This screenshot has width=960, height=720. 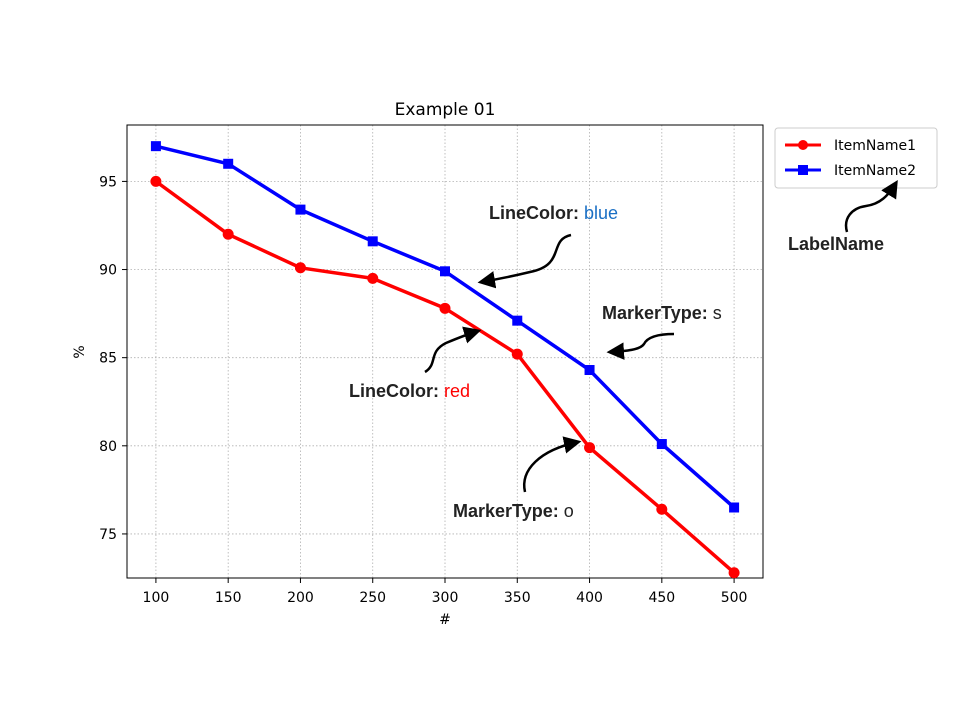 What do you see at coordinates (457, 391) in the screenshot?
I see `annotation-value: red` at bounding box center [457, 391].